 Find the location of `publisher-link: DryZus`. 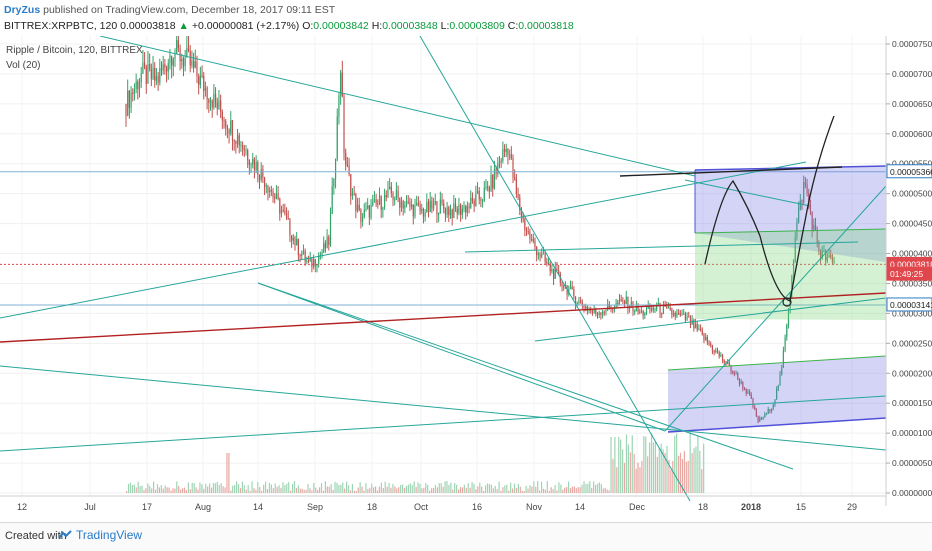

publisher-link: DryZus is located at coordinates (22, 10).